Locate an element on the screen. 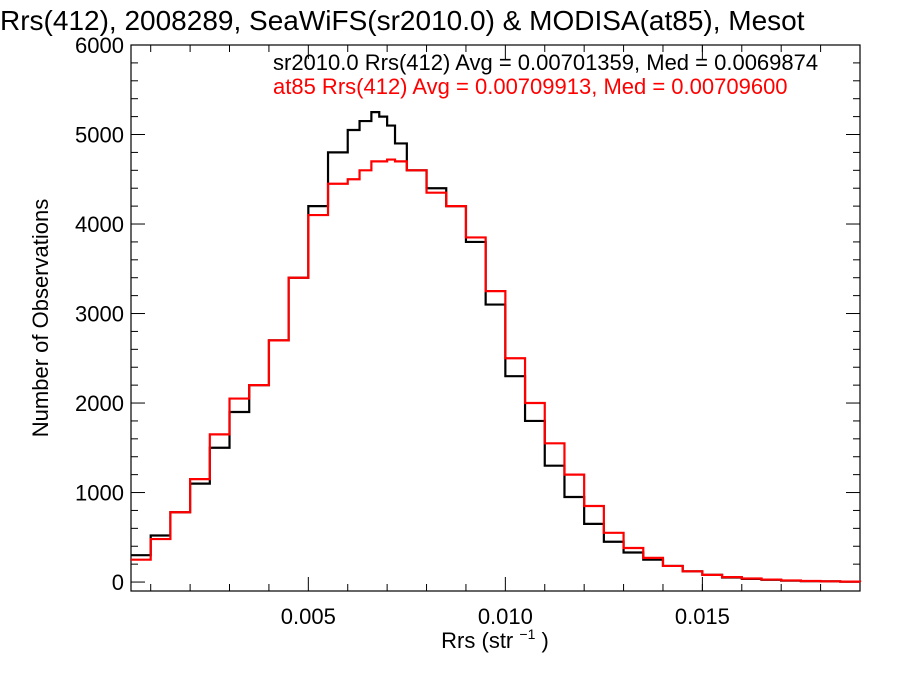  x-axis-label: Rrs (str −1 ) is located at coordinates (495, 636).